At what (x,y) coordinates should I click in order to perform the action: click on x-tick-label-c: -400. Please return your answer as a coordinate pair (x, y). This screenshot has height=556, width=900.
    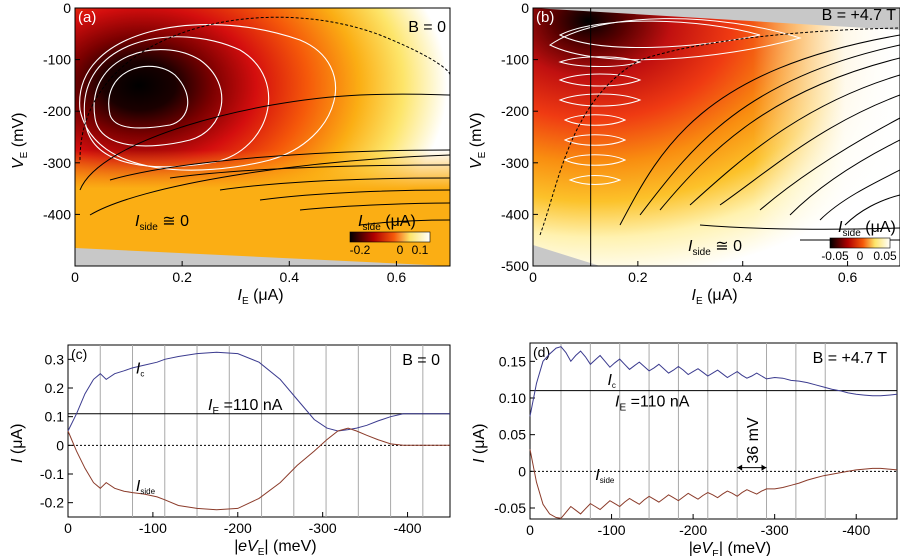
    Looking at the image, I should click on (408, 528).